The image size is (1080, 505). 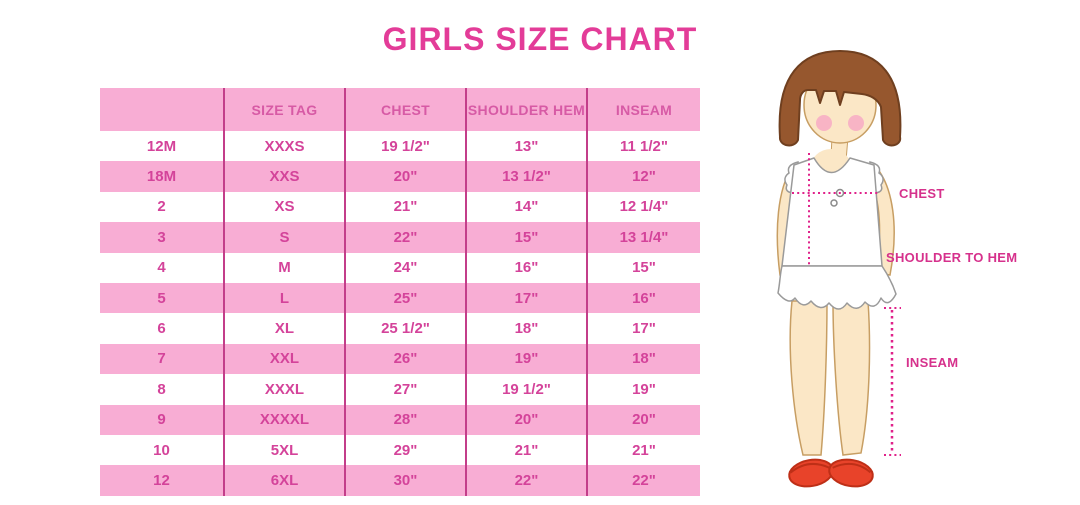 What do you see at coordinates (161, 109) in the screenshot?
I see `header-cell-size` at bounding box center [161, 109].